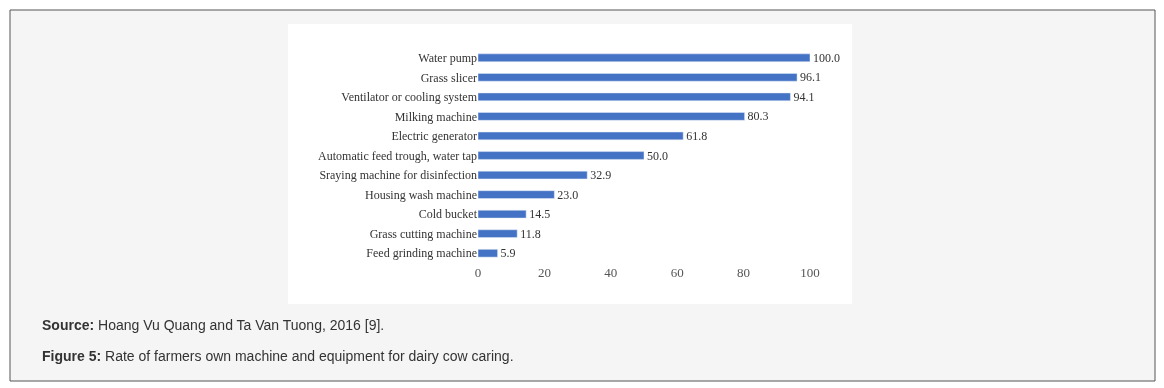 Image resolution: width=1164 pixels, height=388 pixels. I want to click on y-tick-label: Ventilator or cooling system, so click(409, 97).